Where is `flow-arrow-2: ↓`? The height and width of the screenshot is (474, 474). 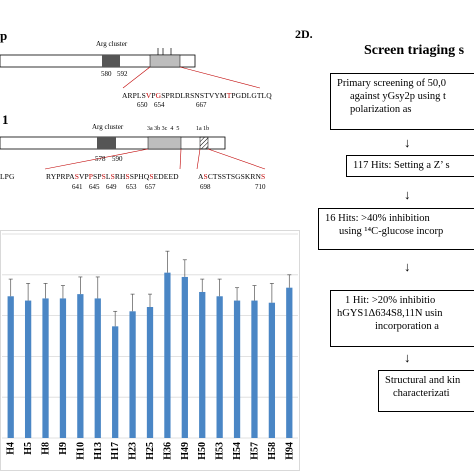
flow-arrow-2: ↓ is located at coordinates (407, 194).